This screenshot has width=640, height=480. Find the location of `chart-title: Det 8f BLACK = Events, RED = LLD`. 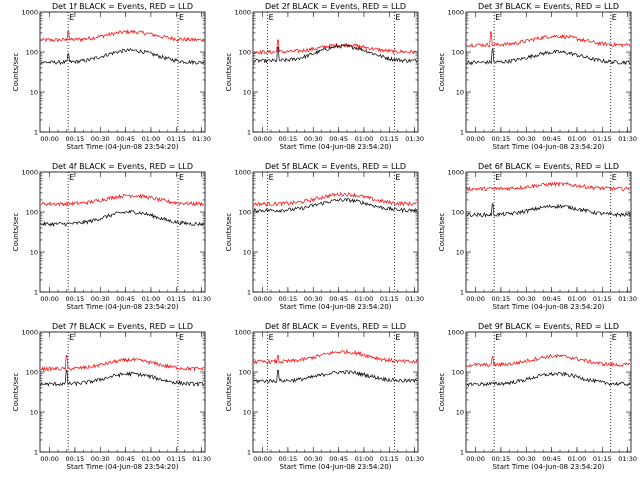

chart-title: Det 8f BLACK = Events, RED = LLD is located at coordinates (335, 326).